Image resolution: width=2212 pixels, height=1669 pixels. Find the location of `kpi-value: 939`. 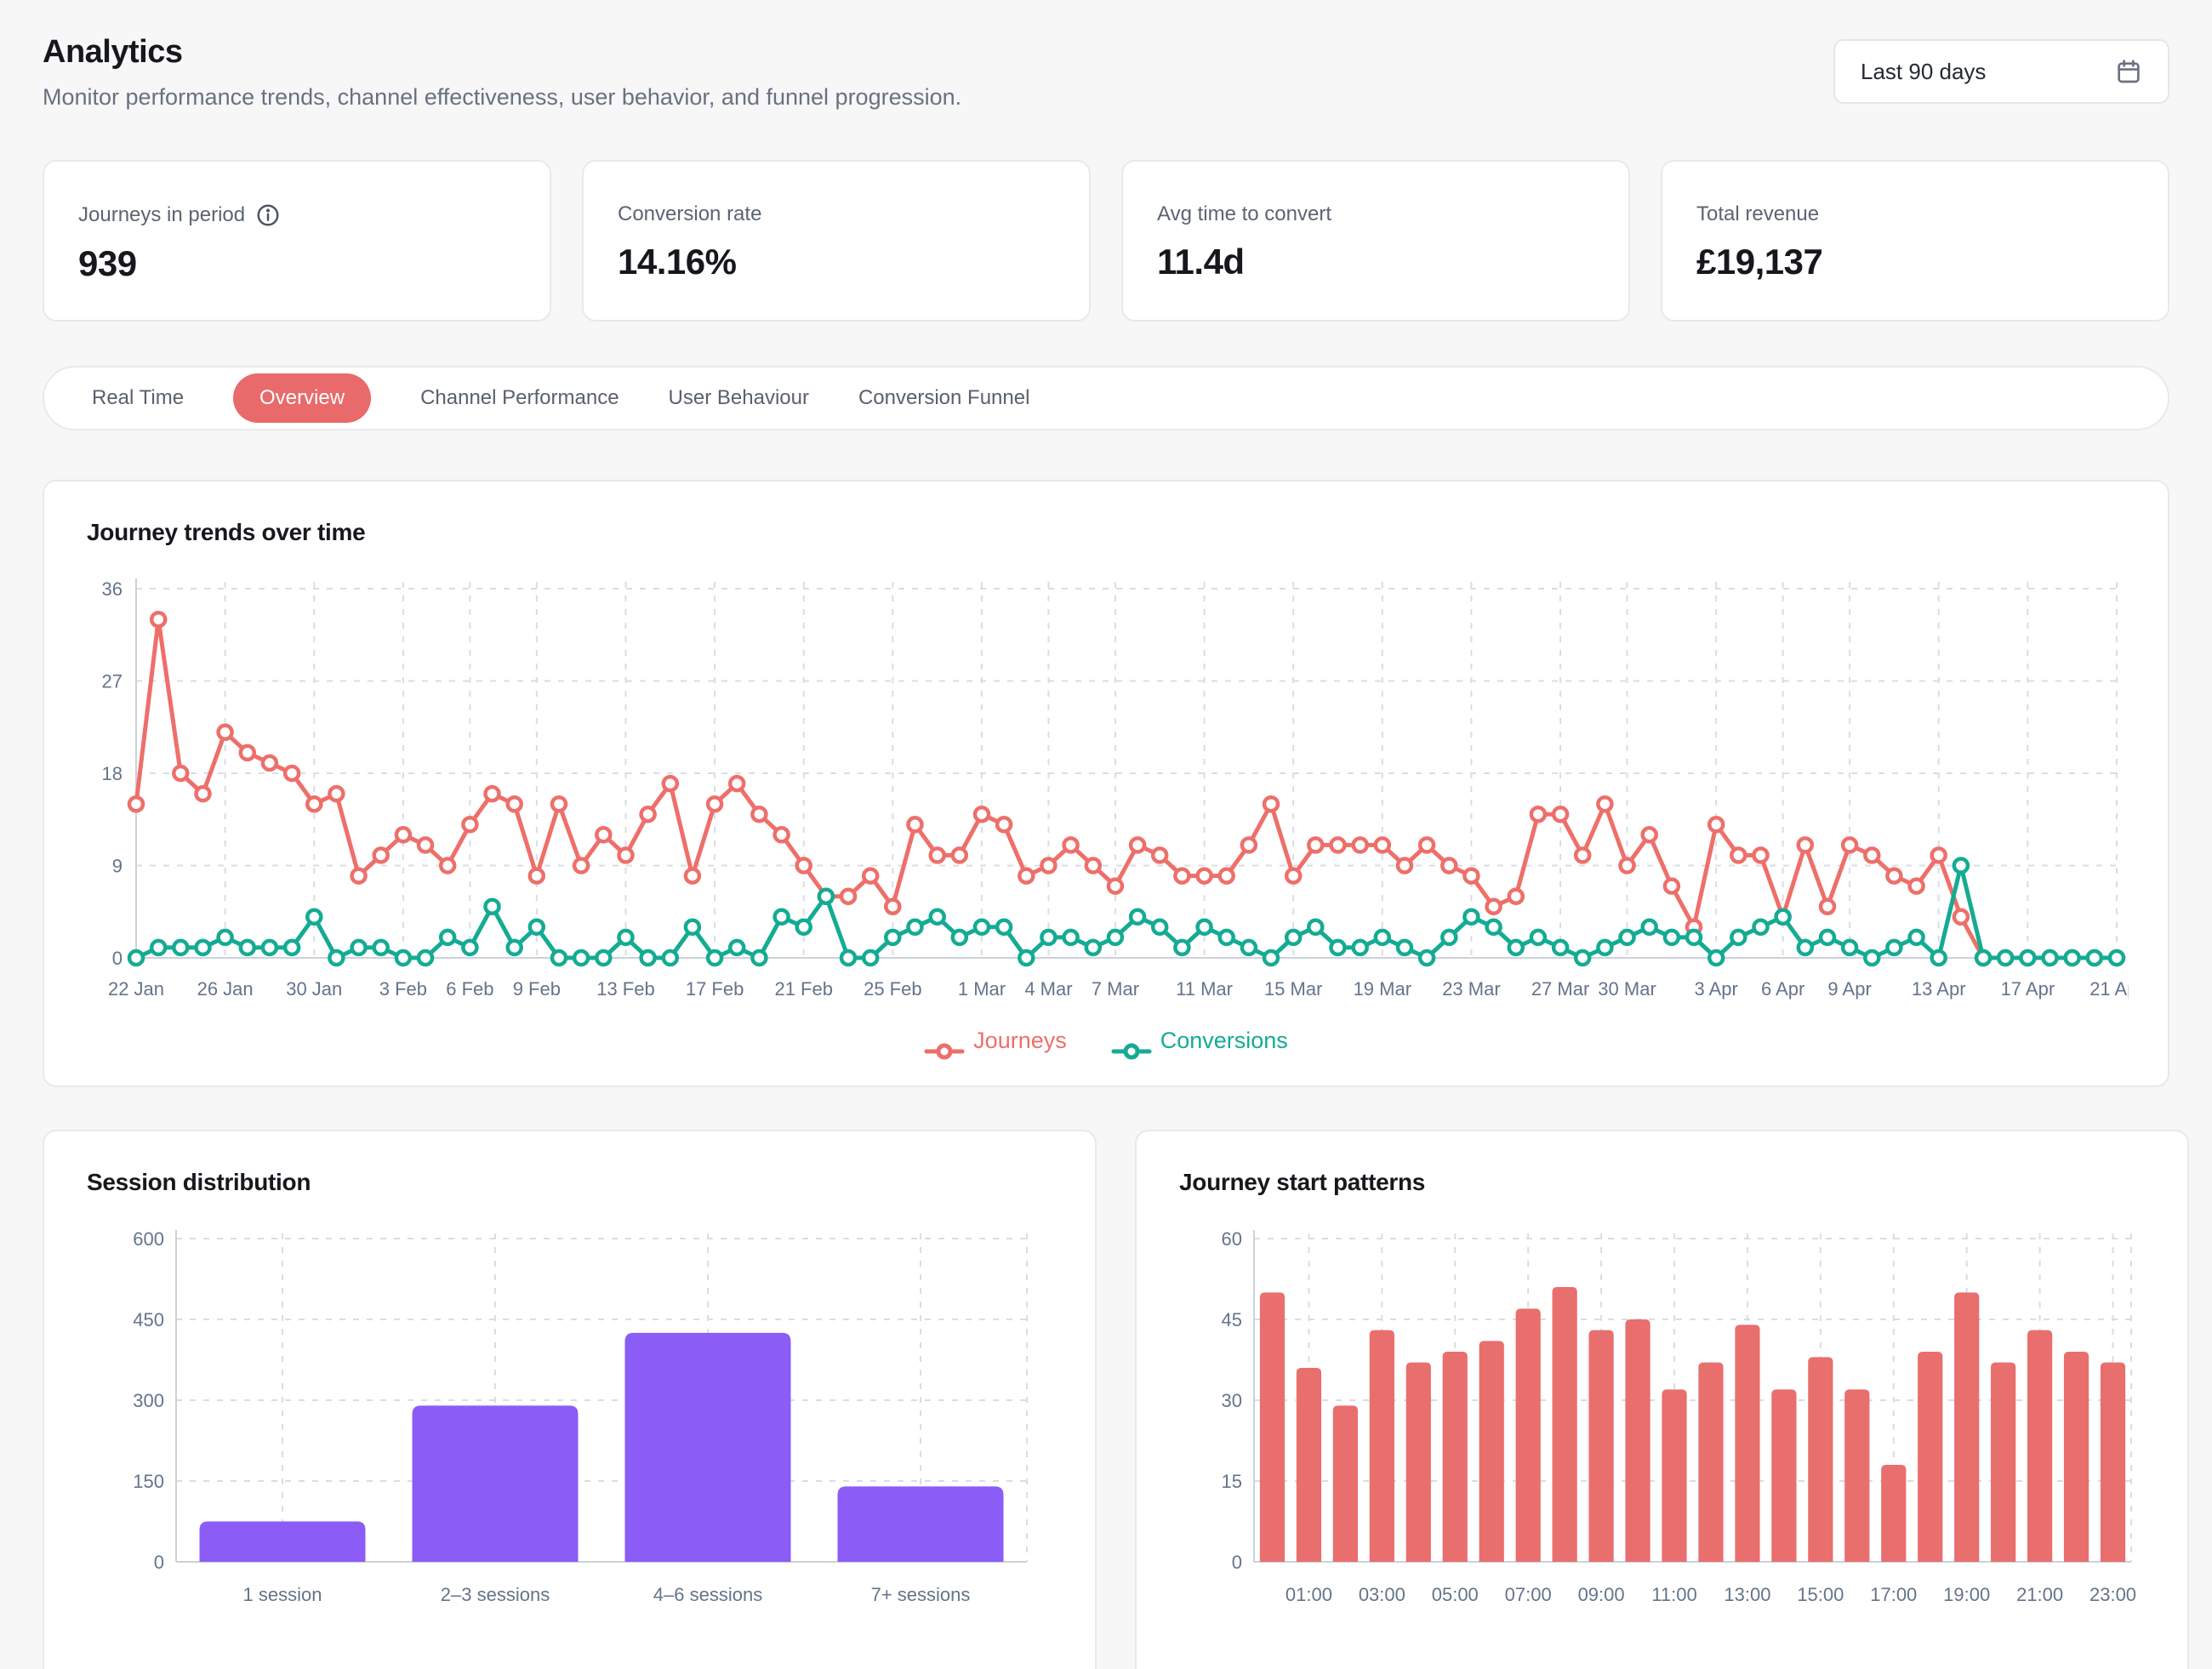

kpi-value: 939 is located at coordinates (107, 263).